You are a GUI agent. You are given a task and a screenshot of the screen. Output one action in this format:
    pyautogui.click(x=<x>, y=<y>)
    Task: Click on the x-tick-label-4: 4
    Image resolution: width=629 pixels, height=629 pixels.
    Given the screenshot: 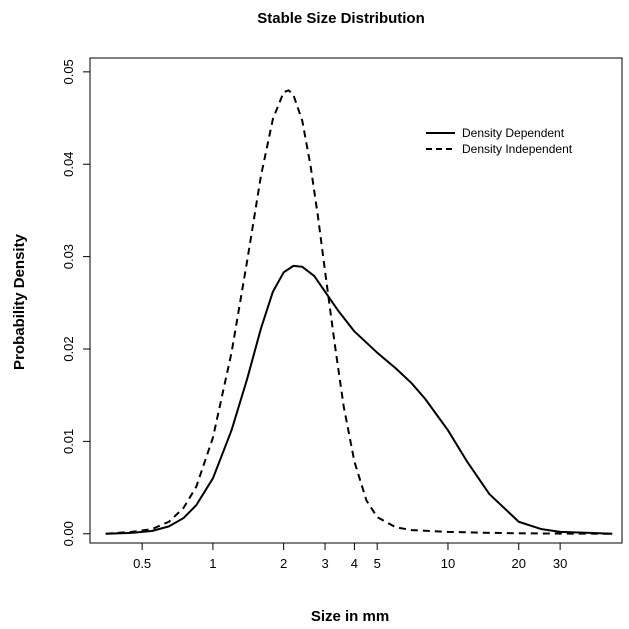 What is the action you would take?
    pyautogui.click(x=354, y=563)
    